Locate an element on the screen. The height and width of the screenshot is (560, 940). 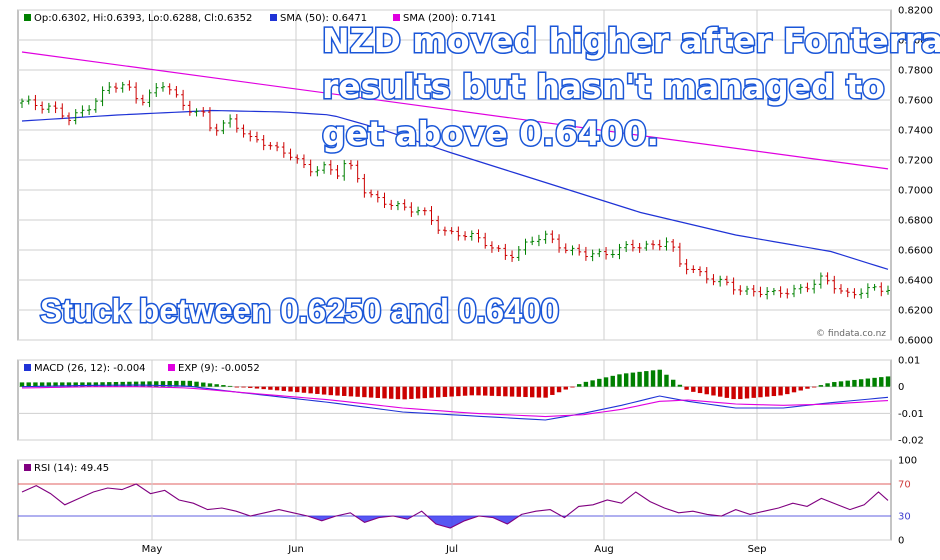
ohlc-legend-swatch is located at coordinates (27, 17).